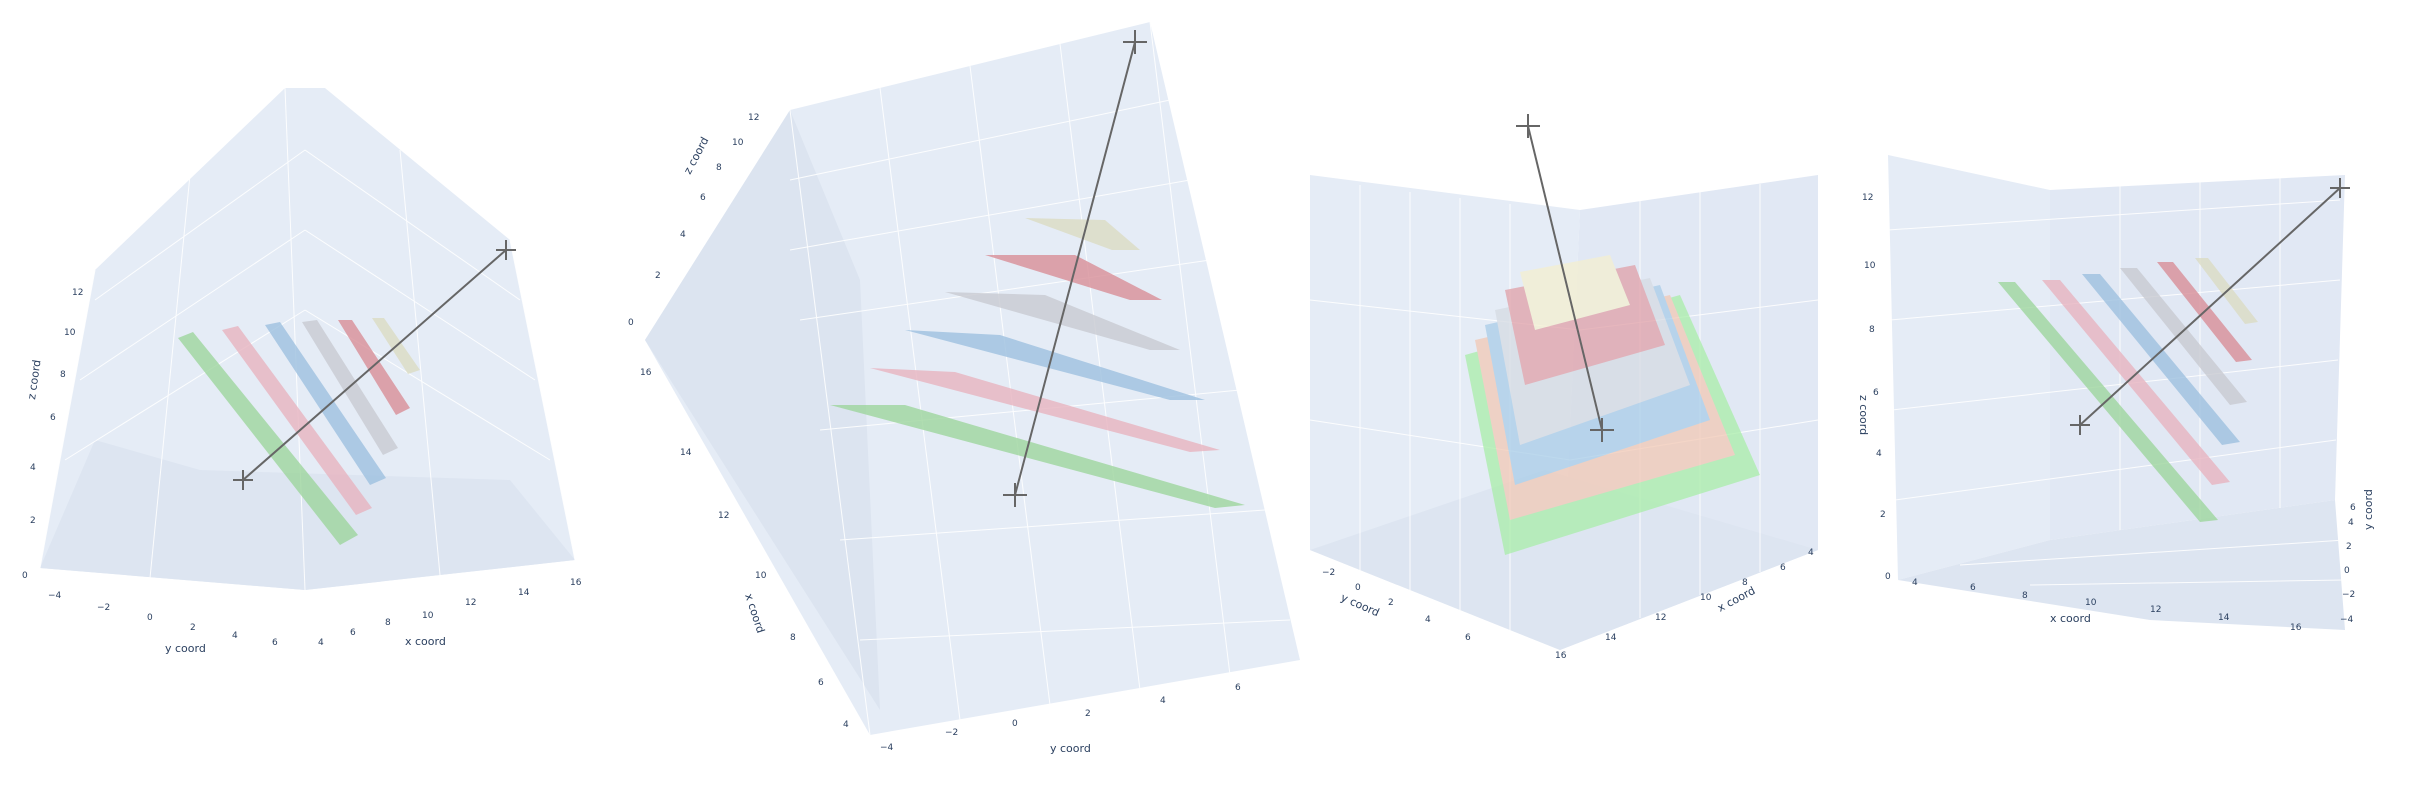  I want to click on gridlines, so click(307, 339).